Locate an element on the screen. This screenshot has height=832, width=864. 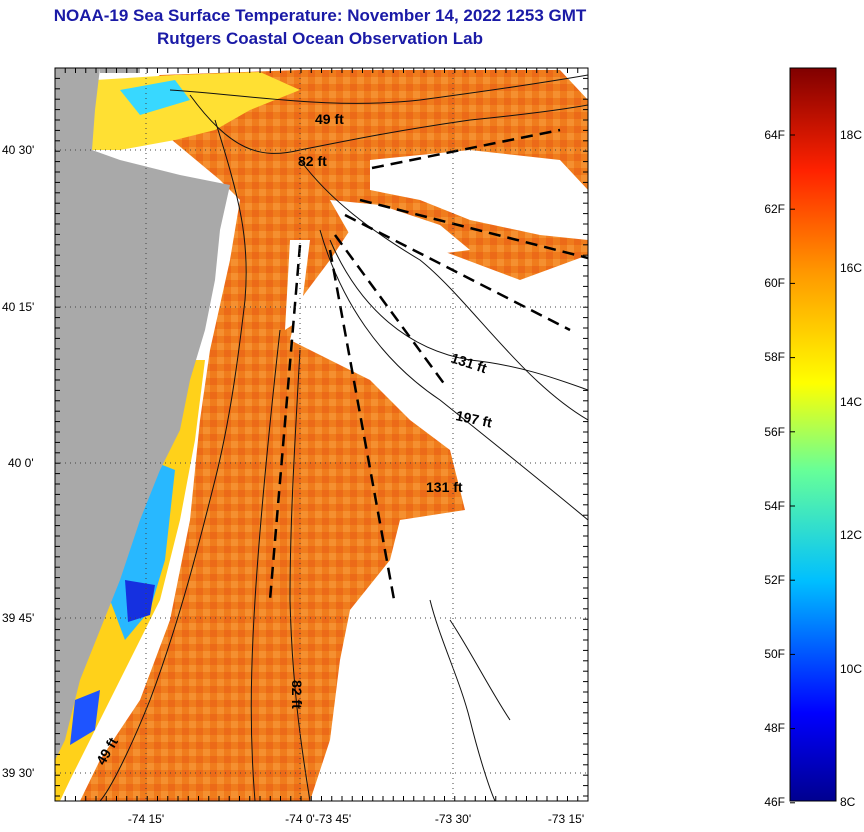
lat-tick-label: 40 30' is located at coordinates (18, 150).